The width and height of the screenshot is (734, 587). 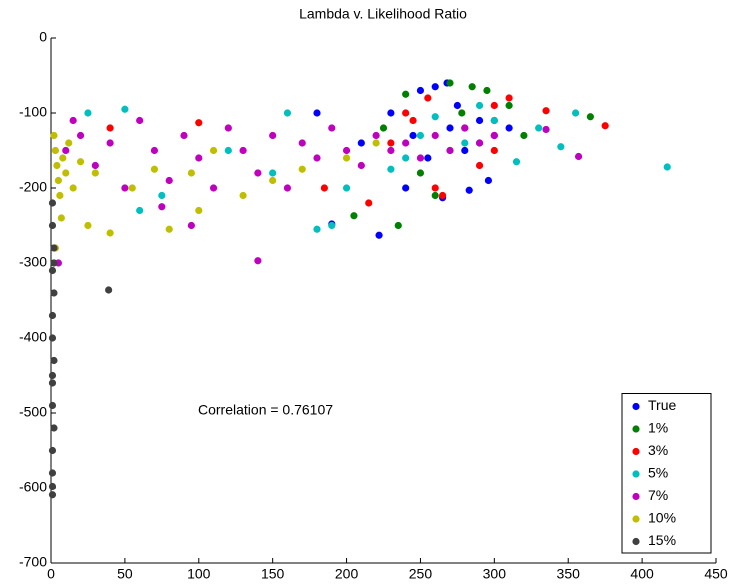 What do you see at coordinates (569, 574) in the screenshot?
I see `x-tick-label: 350` at bounding box center [569, 574].